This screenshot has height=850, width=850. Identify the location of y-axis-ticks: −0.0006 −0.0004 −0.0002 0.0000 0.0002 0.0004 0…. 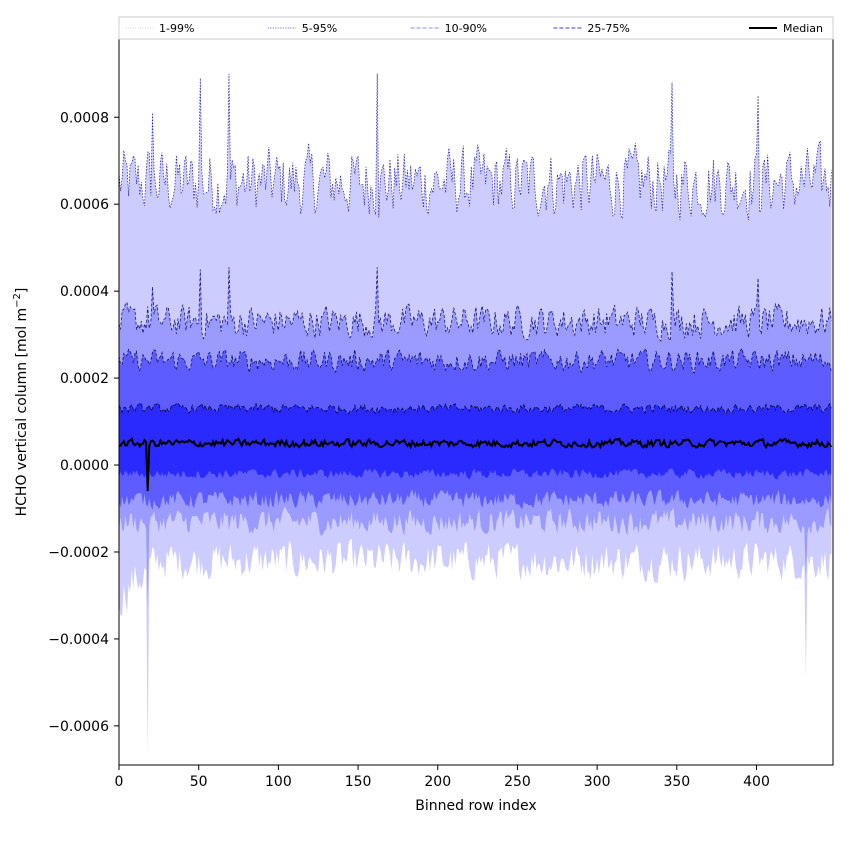
(83, 422).